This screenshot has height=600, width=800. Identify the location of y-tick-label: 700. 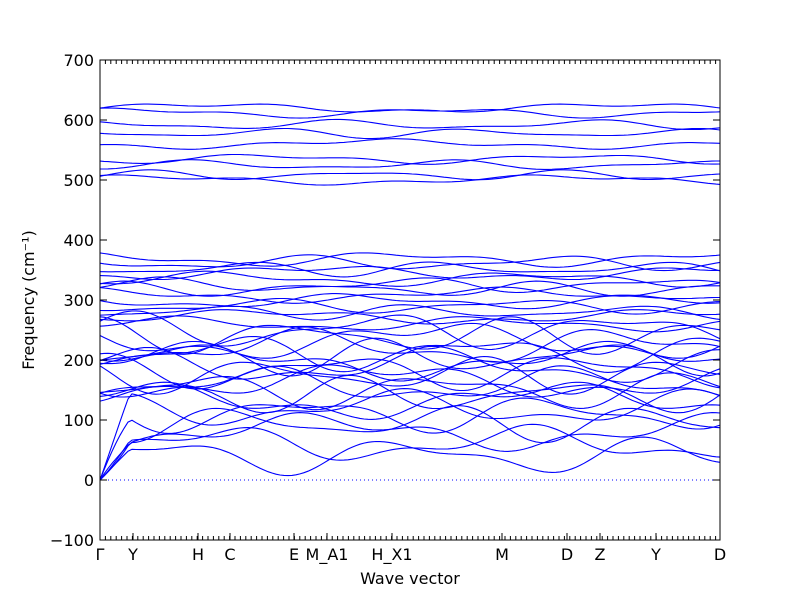
(78, 60).